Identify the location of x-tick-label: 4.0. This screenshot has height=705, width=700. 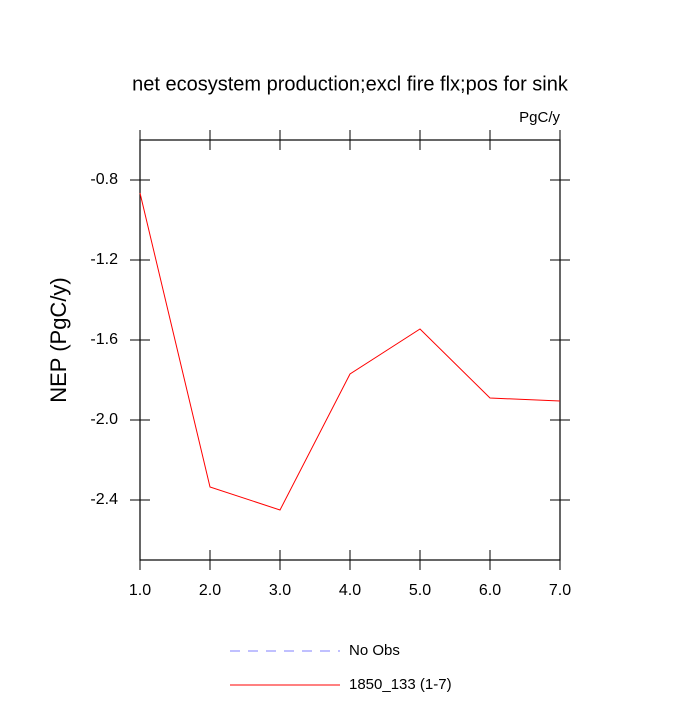
(350, 590).